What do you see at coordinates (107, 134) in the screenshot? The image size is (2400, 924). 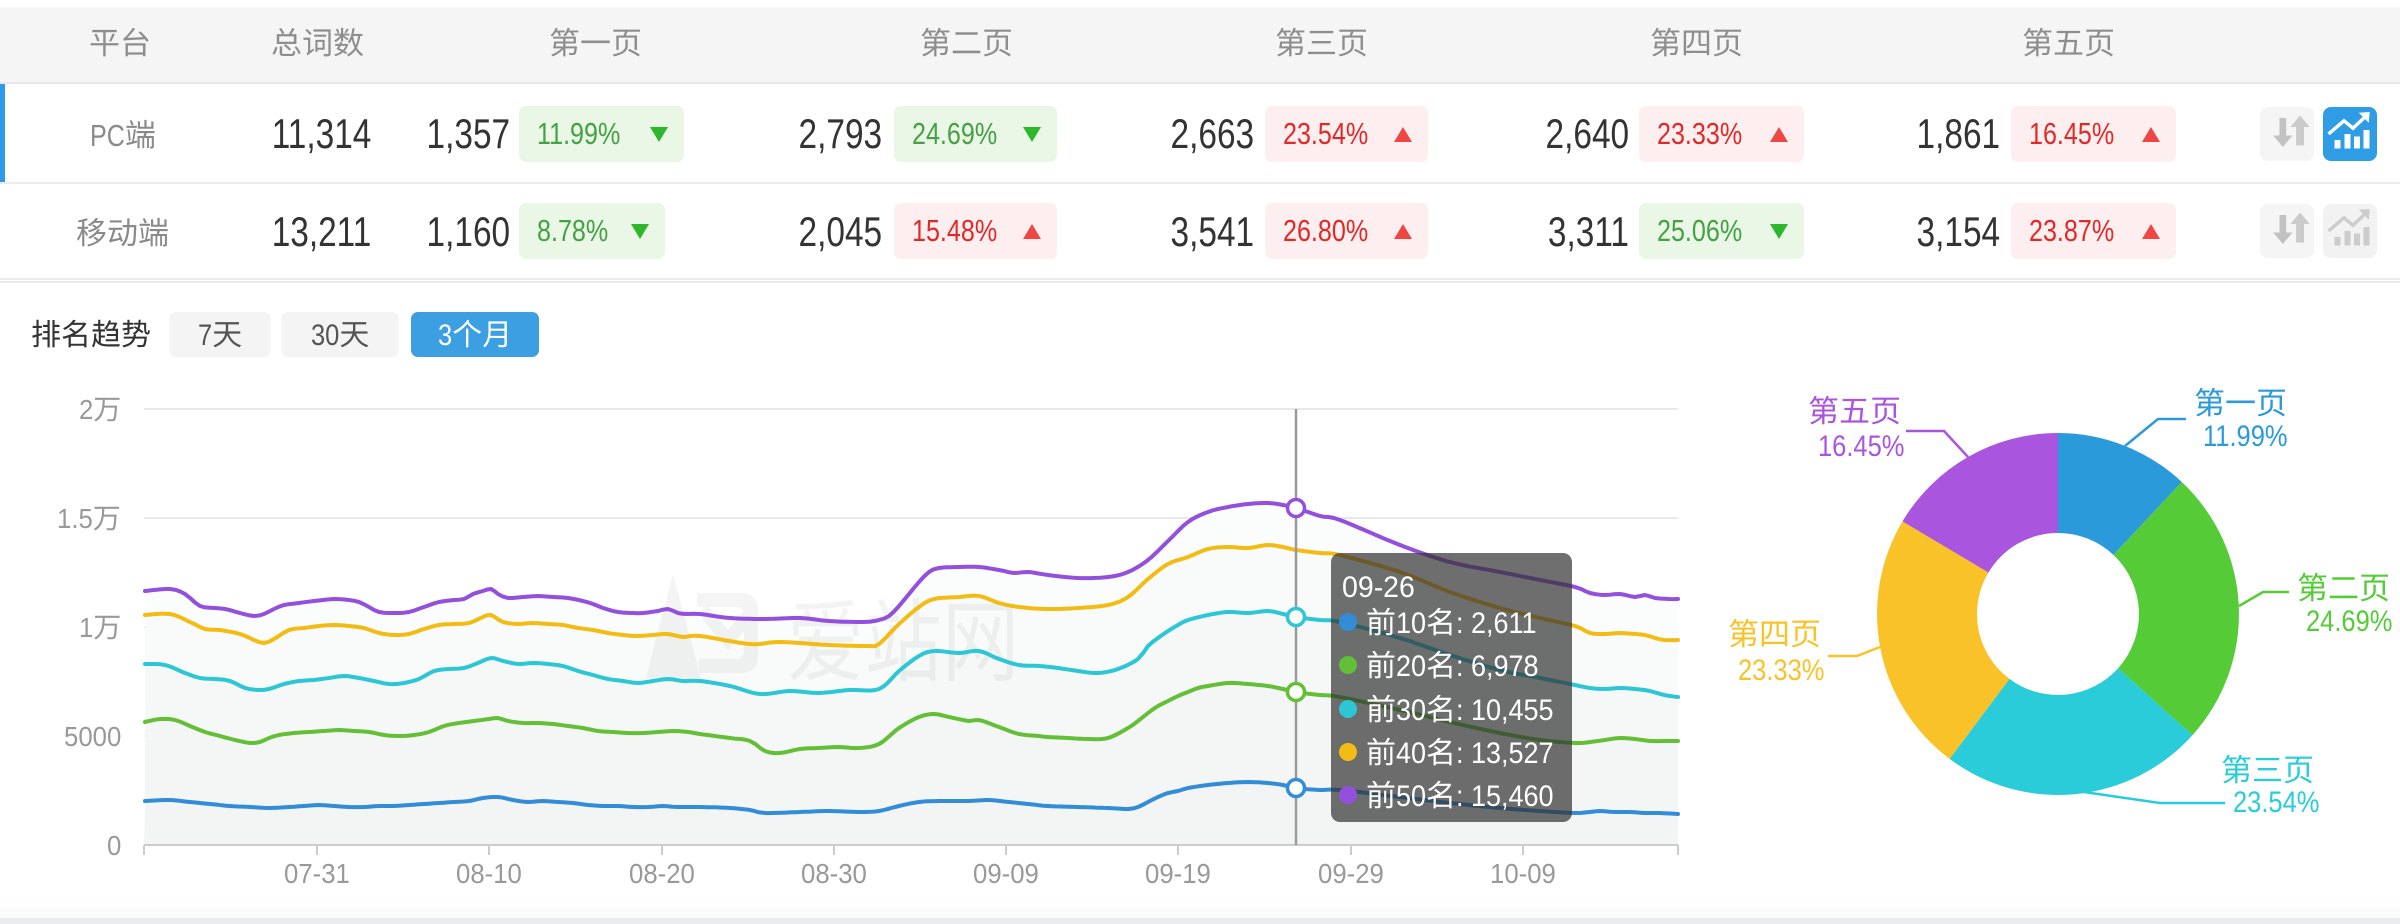 I see `svg-text: PC` at bounding box center [107, 134].